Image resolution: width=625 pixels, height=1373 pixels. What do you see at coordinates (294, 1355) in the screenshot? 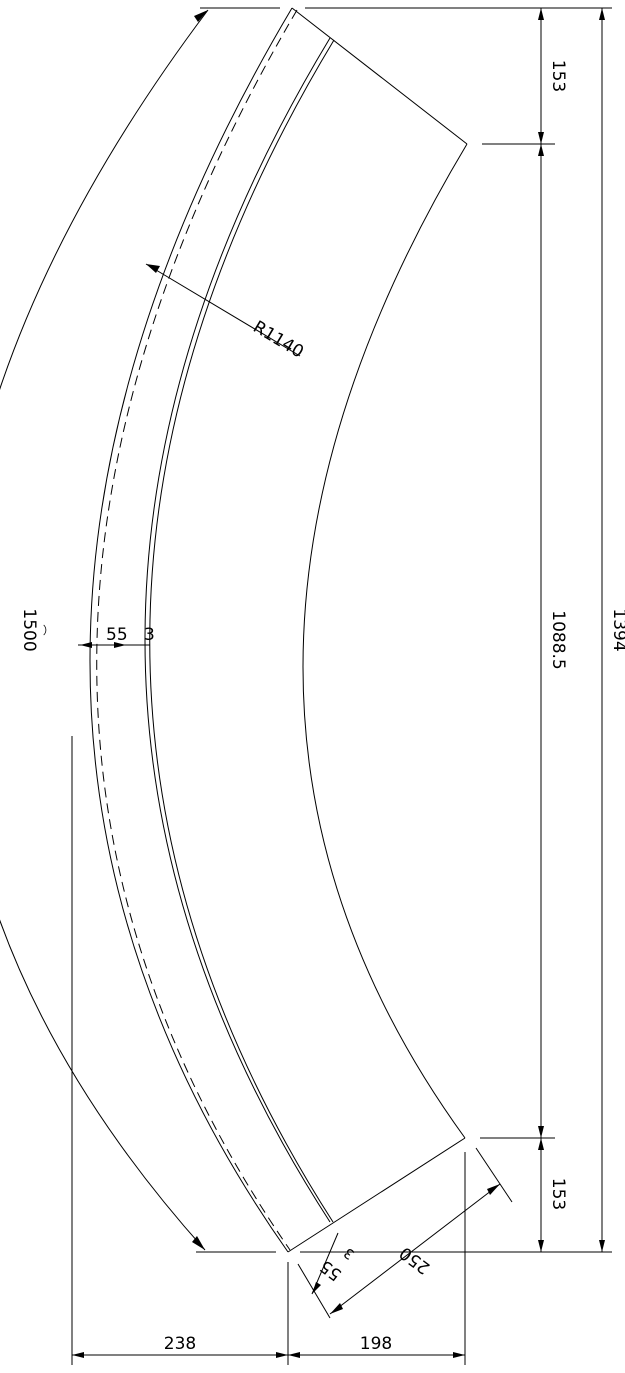
I see `arrow-b3` at bounding box center [294, 1355].